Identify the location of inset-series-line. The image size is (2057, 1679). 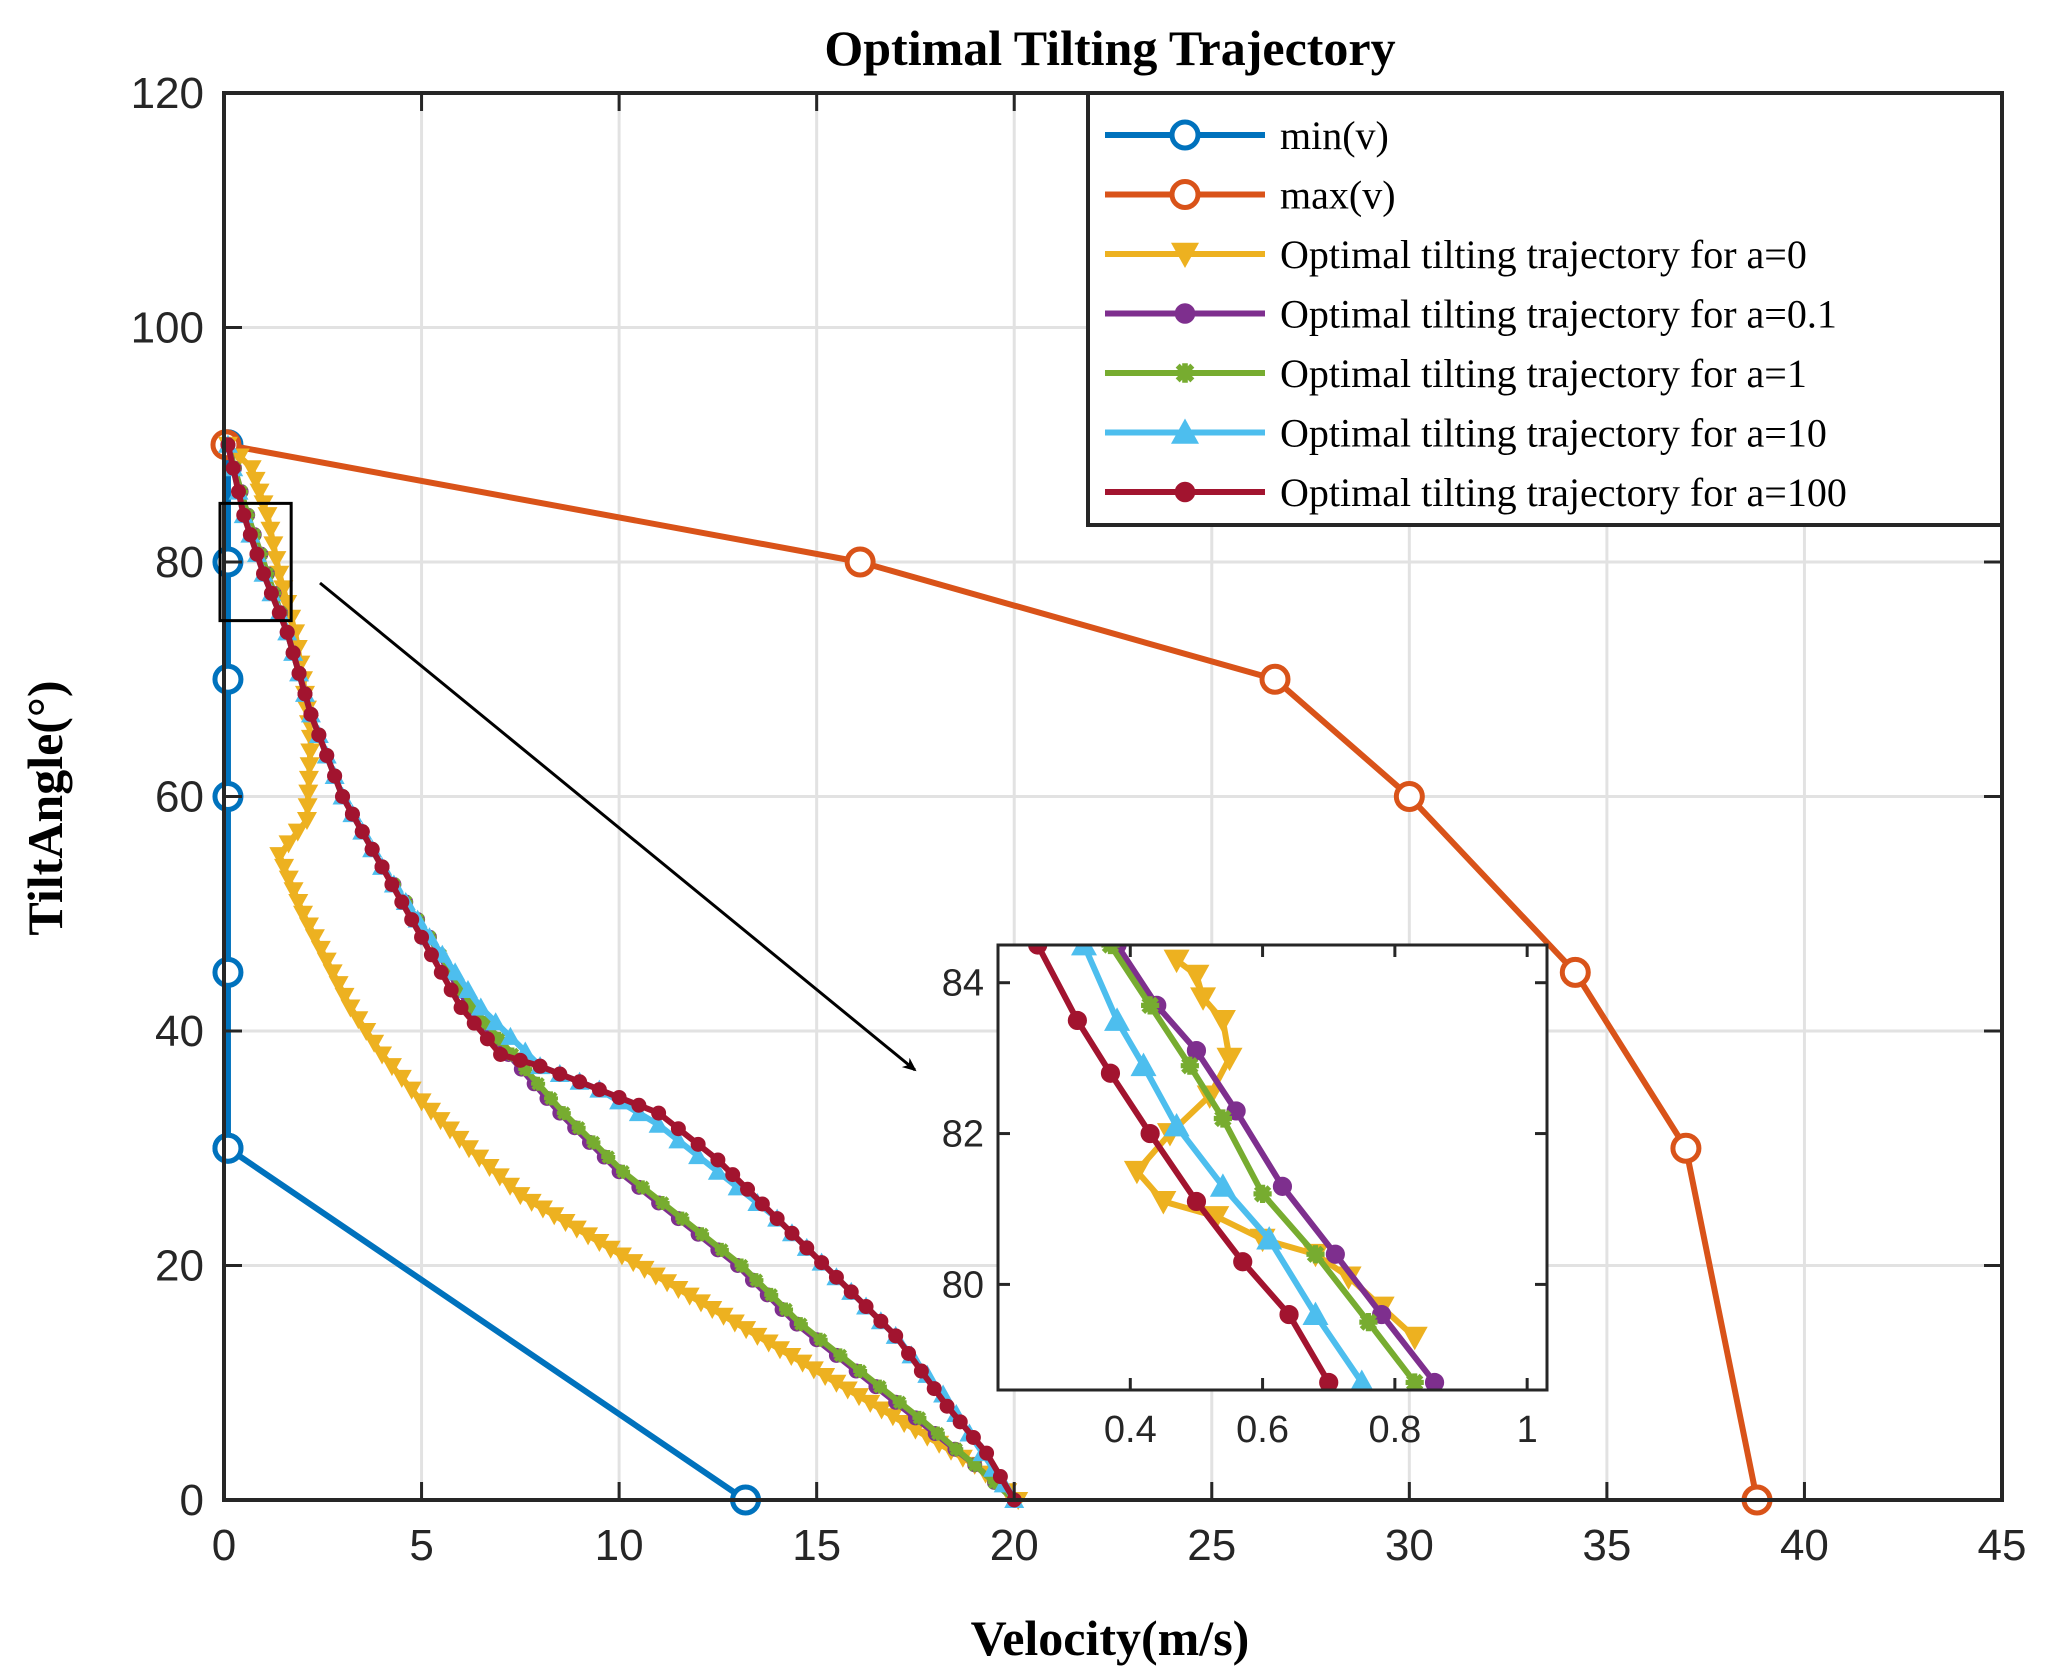
(1262, 1165).